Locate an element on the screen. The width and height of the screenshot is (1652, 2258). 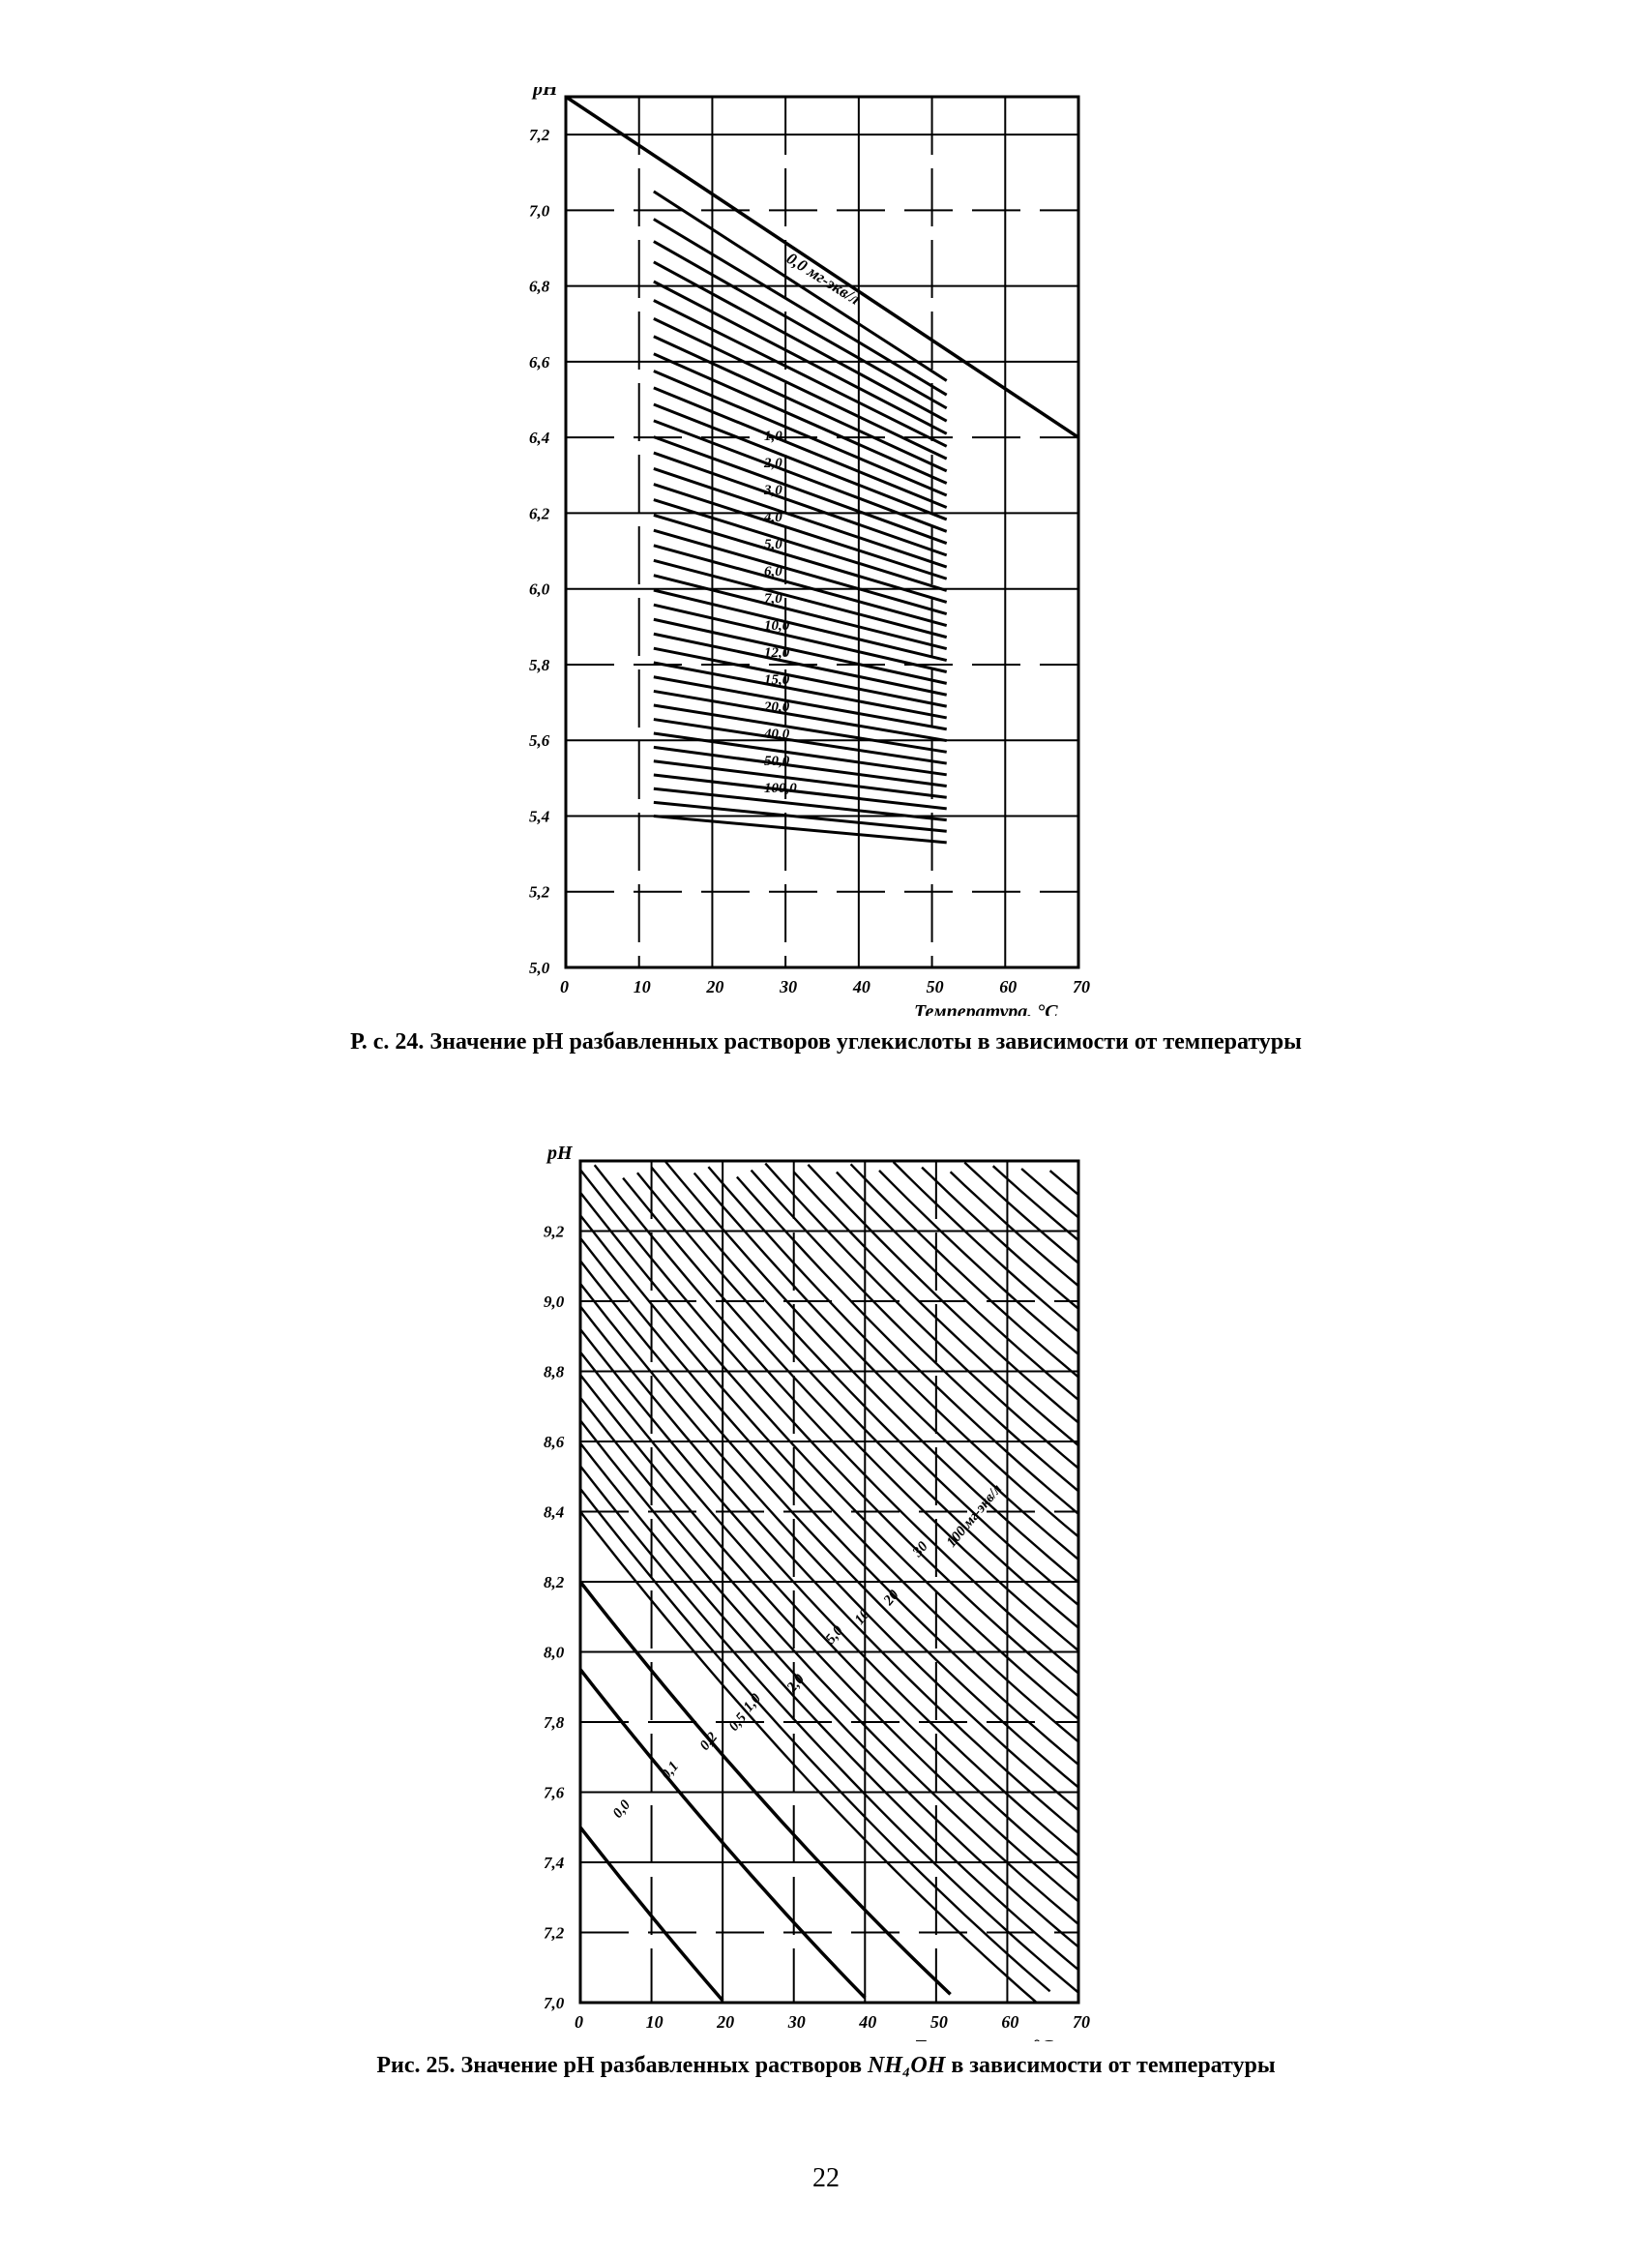
svg-text: 0,1 is located at coordinates (670, 1771).